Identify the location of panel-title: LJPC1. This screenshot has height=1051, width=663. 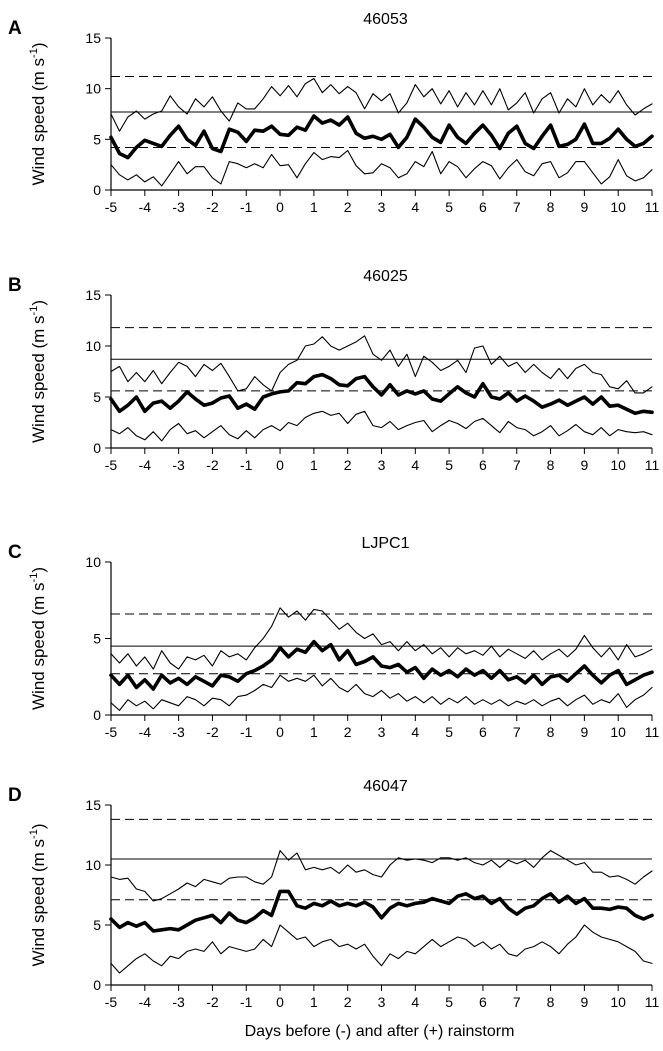
(385, 543).